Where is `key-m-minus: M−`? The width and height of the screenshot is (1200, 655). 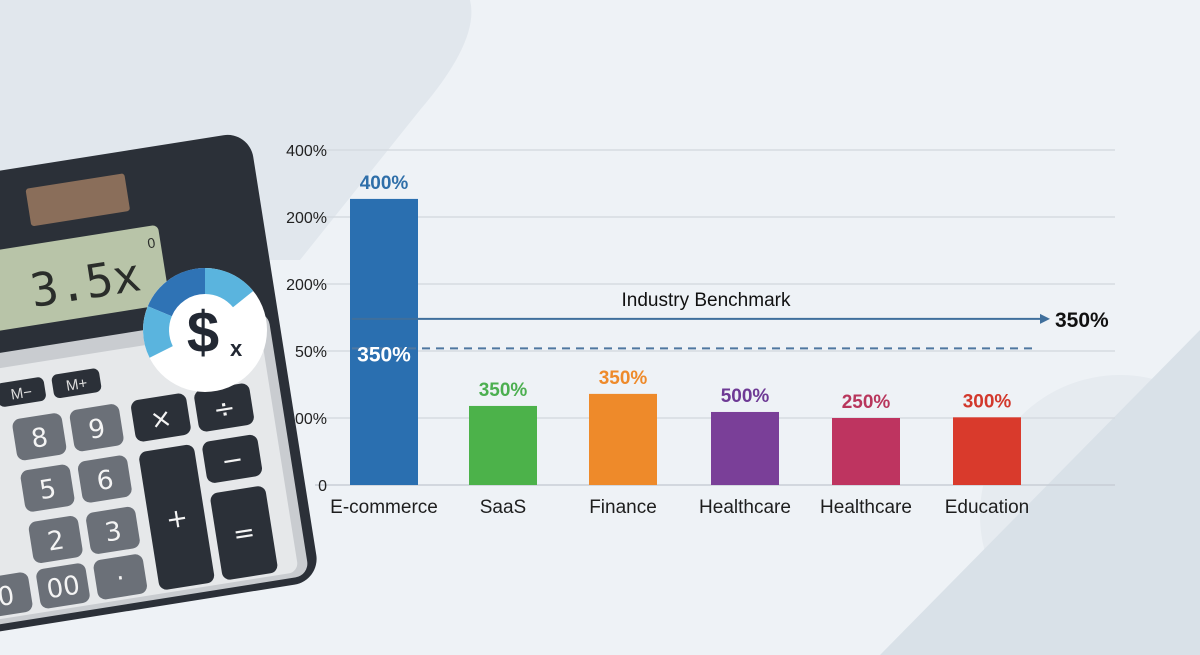 key-m-minus: M− is located at coordinates (23, 391).